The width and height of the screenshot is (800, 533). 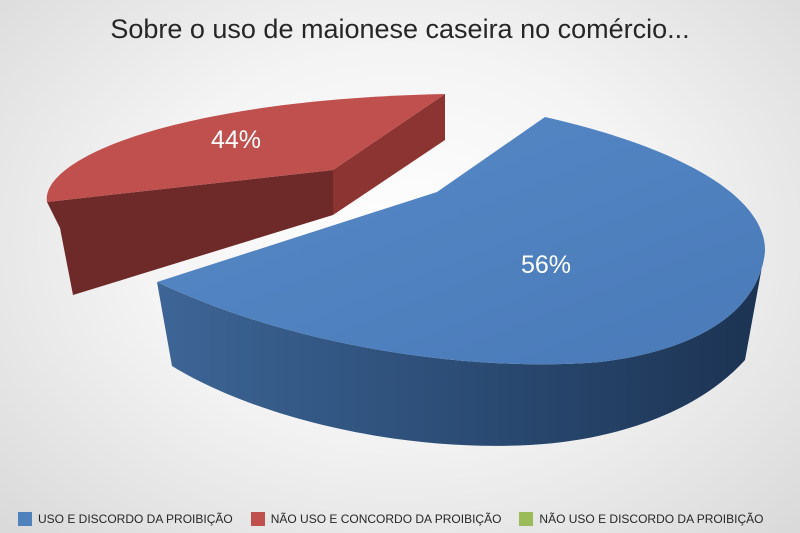 What do you see at coordinates (651, 519) in the screenshot?
I see `legend-label: NÃO USO E DISCORDO DA PROIBIÇÃO` at bounding box center [651, 519].